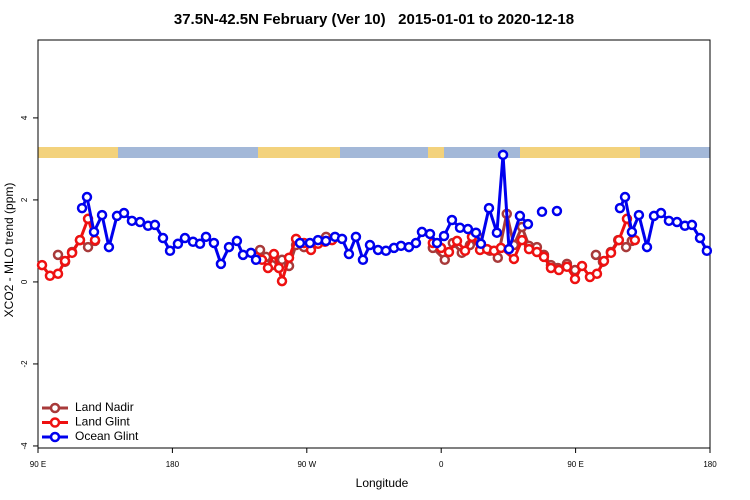 This screenshot has height=500, width=750. Describe the element at coordinates (24, 117) in the screenshot. I see `y-tick-label: 4` at that location.